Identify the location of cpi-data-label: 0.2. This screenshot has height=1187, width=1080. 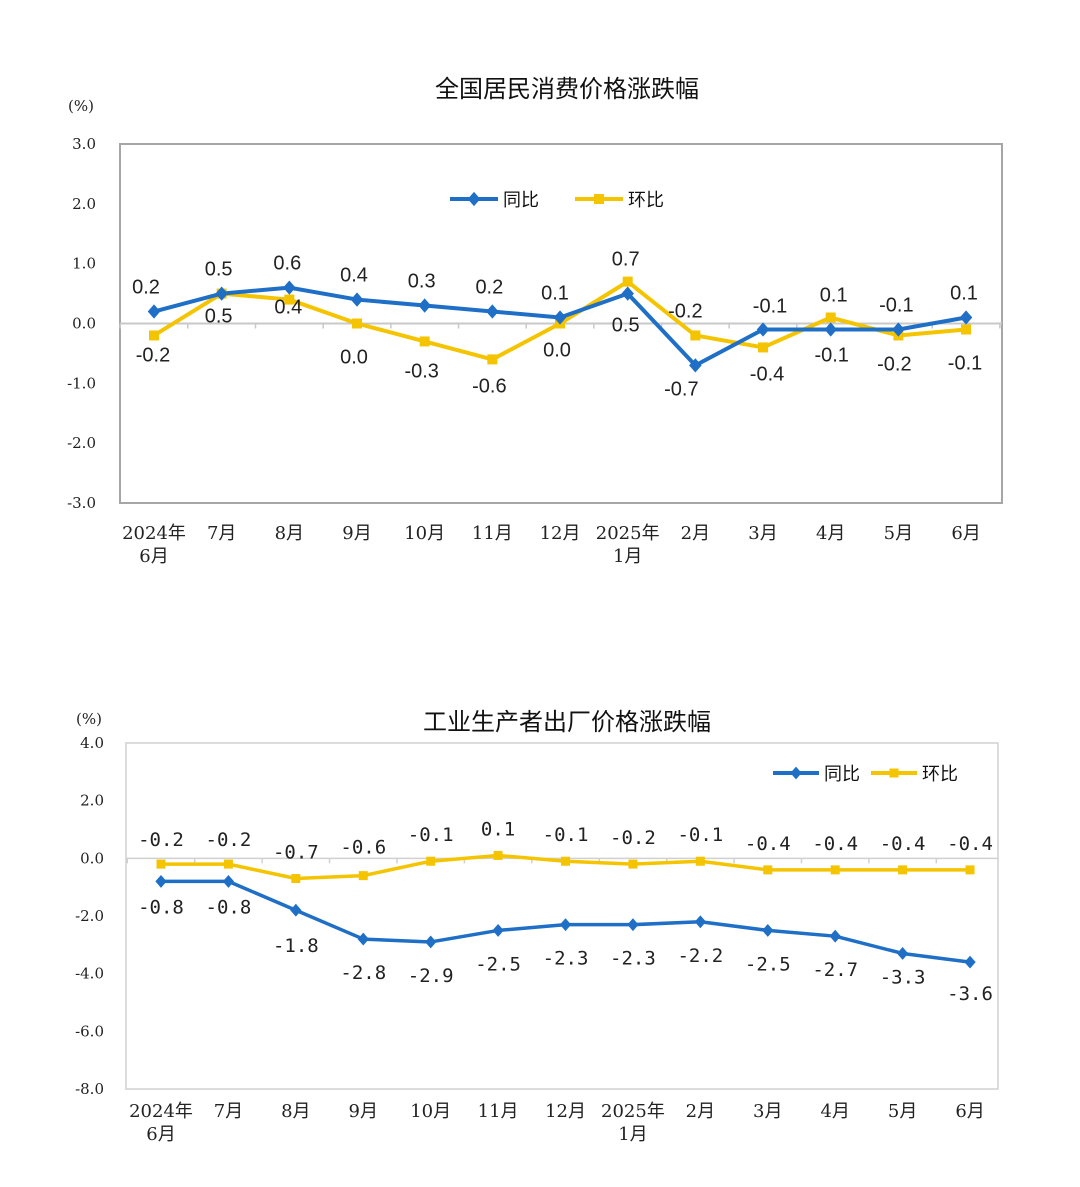
(146, 288).